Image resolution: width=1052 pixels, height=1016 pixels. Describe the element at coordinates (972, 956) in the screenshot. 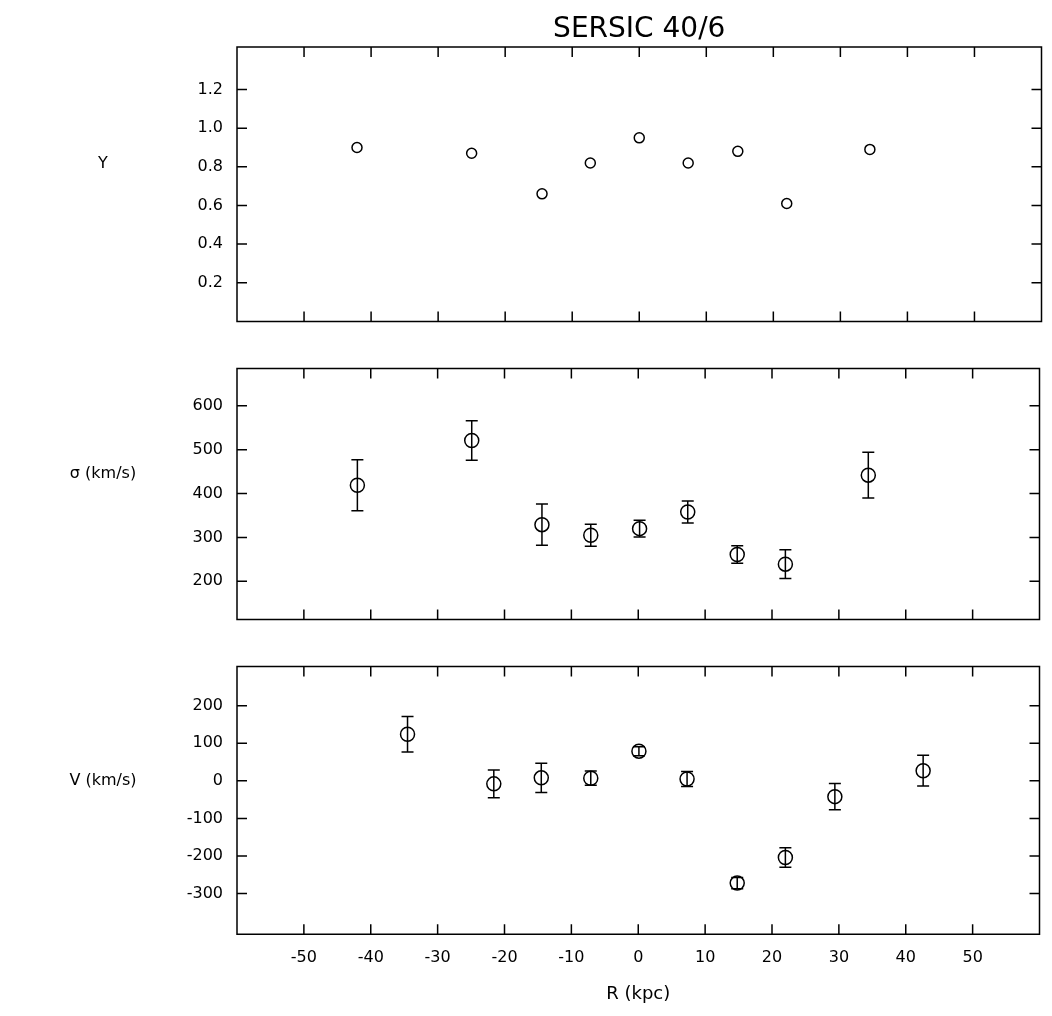

I see `x-tick-label: 50` at that location.